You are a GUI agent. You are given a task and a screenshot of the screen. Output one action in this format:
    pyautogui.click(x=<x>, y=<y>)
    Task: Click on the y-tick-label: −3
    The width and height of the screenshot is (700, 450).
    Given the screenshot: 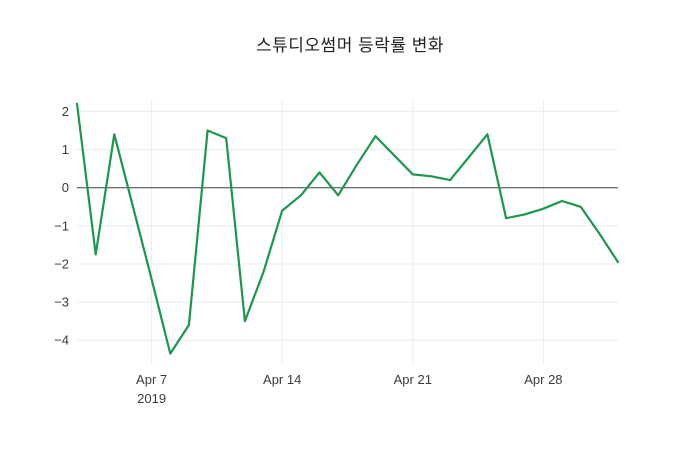 What is the action you would take?
    pyautogui.click(x=61, y=302)
    